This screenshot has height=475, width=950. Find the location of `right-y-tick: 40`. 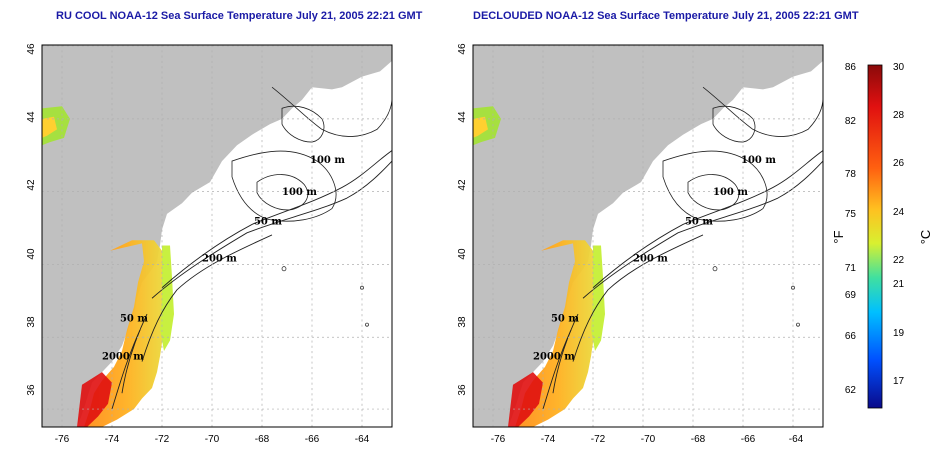

right-y-tick: 40 is located at coordinates (462, 254).